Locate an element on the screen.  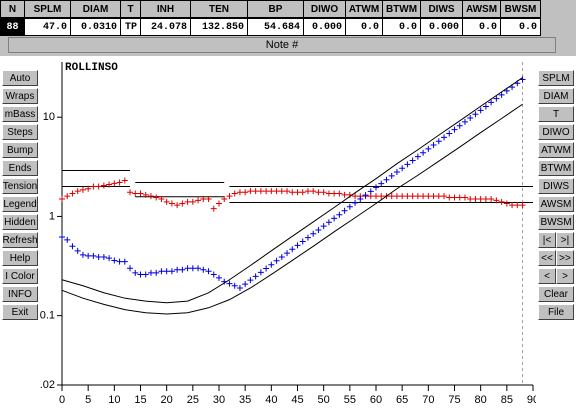
column-value: 0.0310 is located at coordinates (95, 27).